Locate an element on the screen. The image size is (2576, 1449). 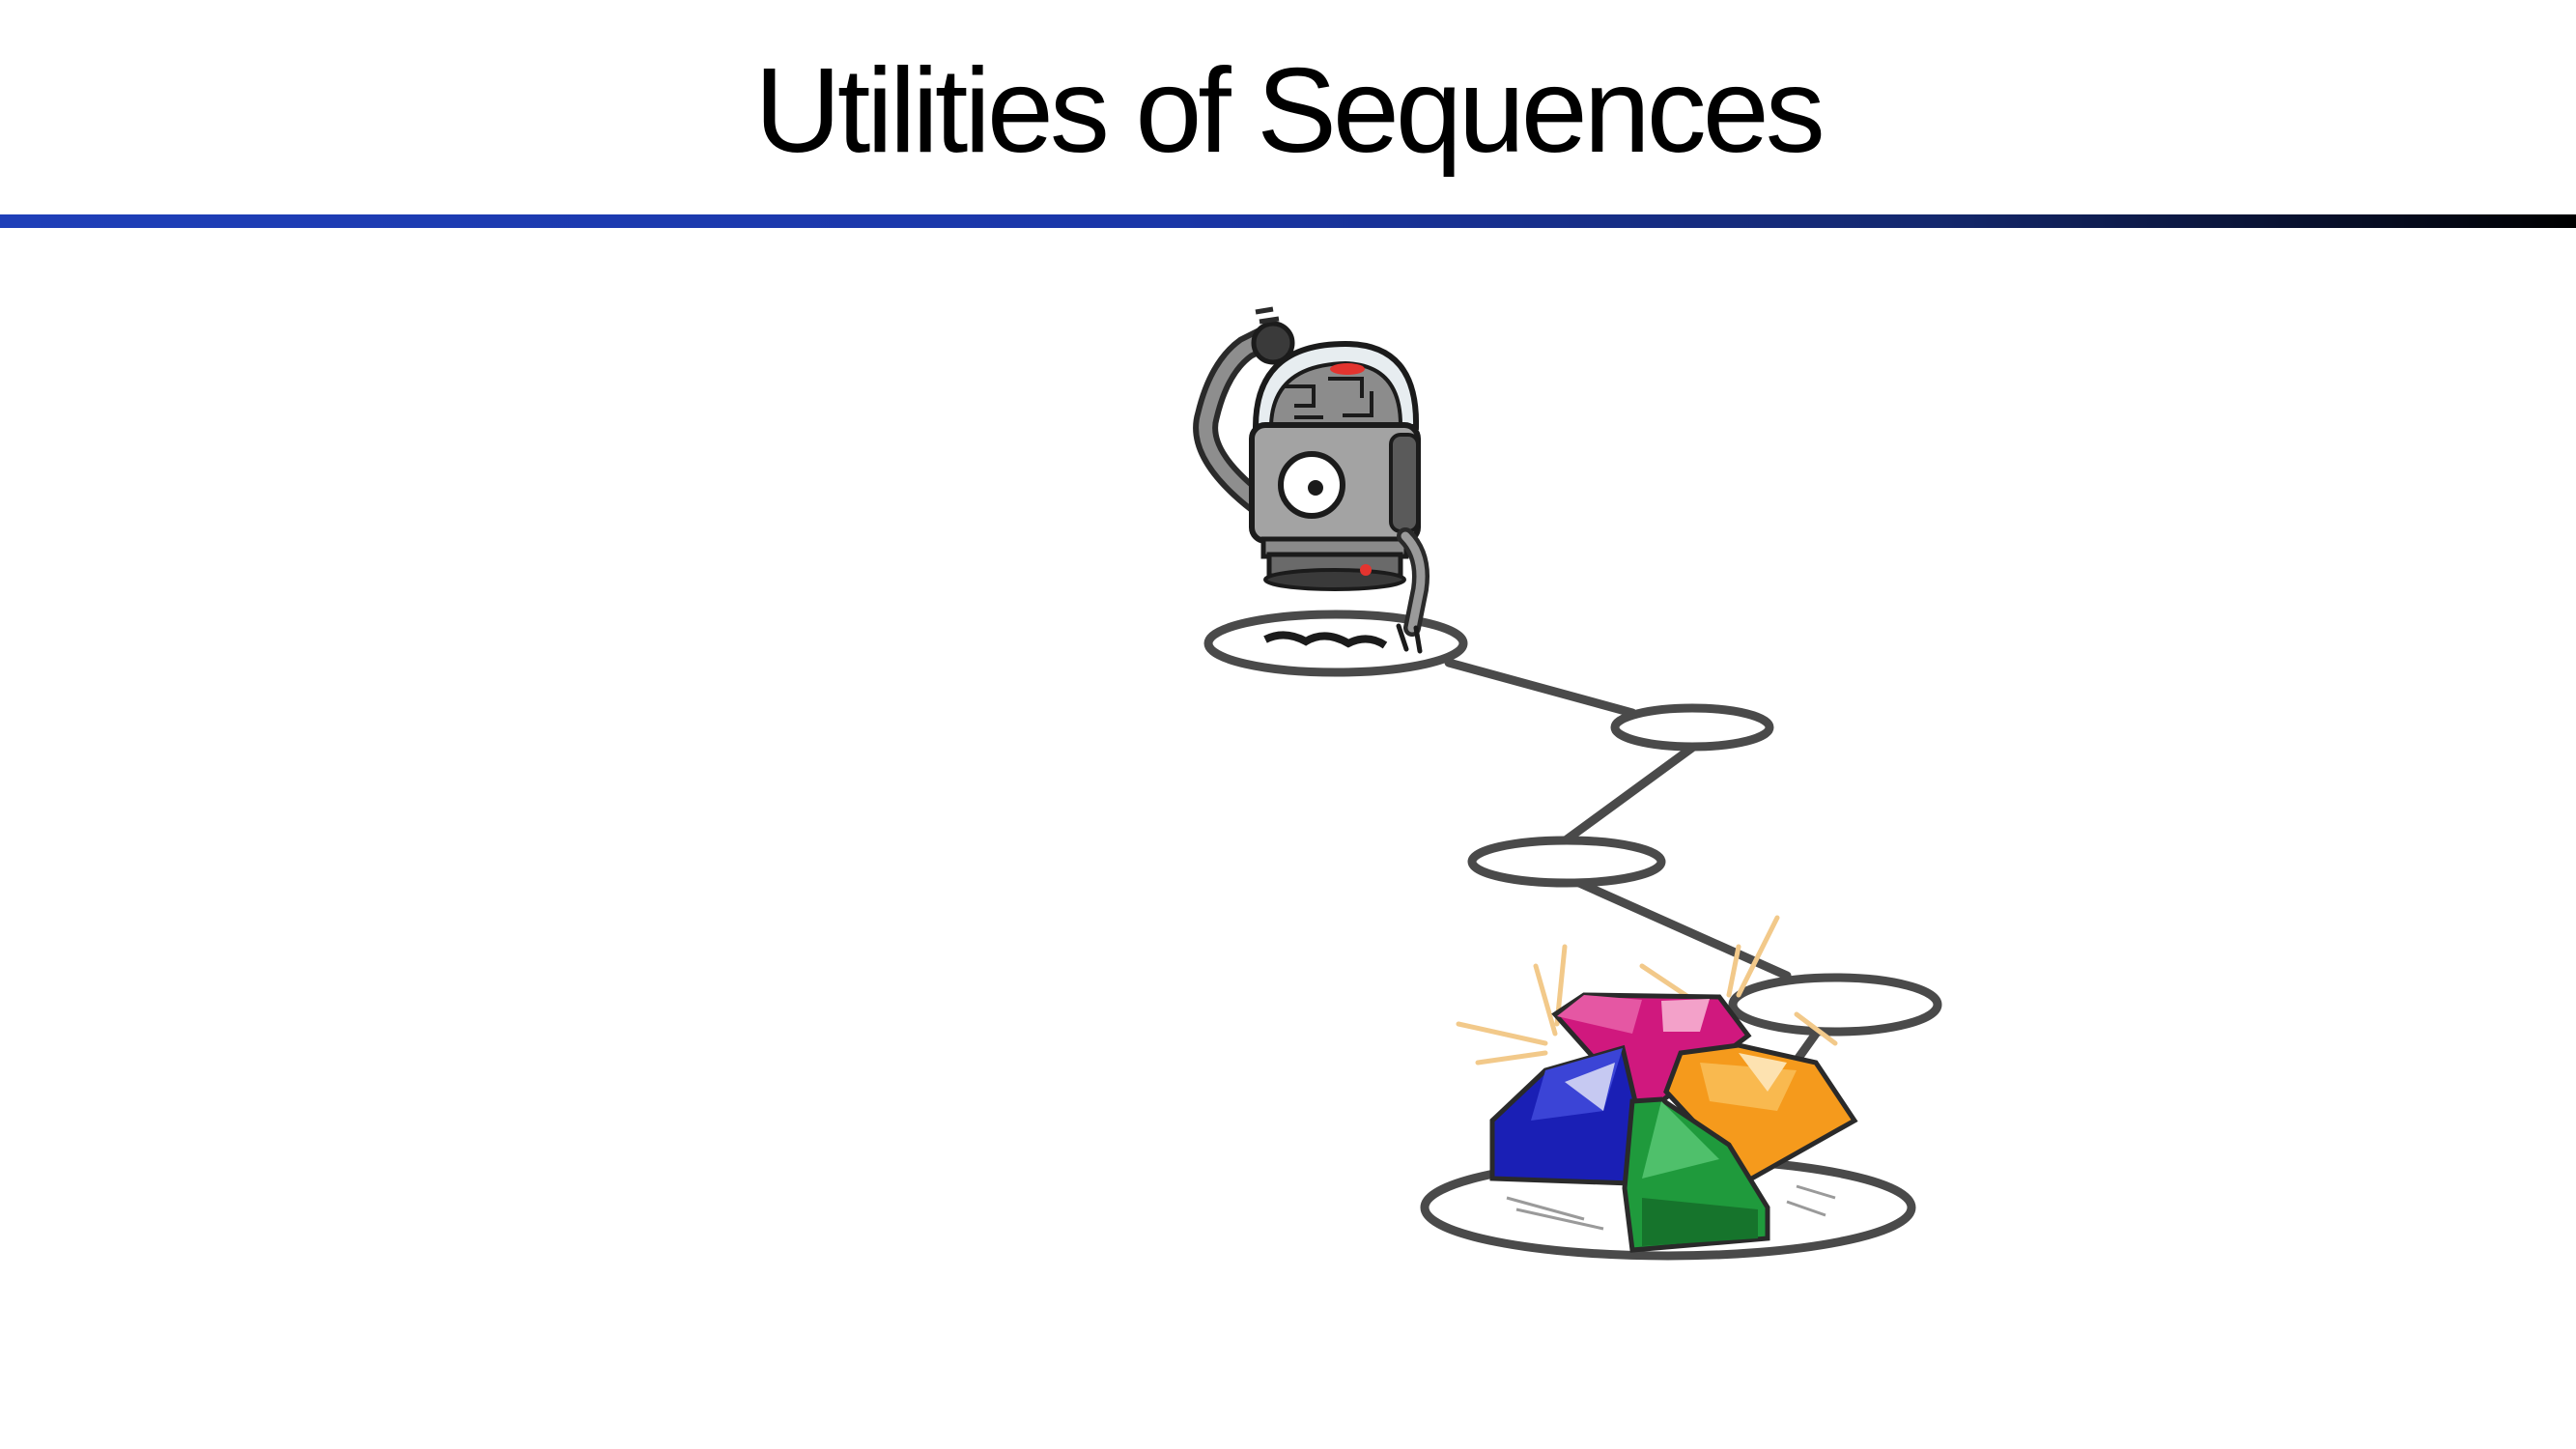
goal-shading is located at coordinates (1671, 1207).